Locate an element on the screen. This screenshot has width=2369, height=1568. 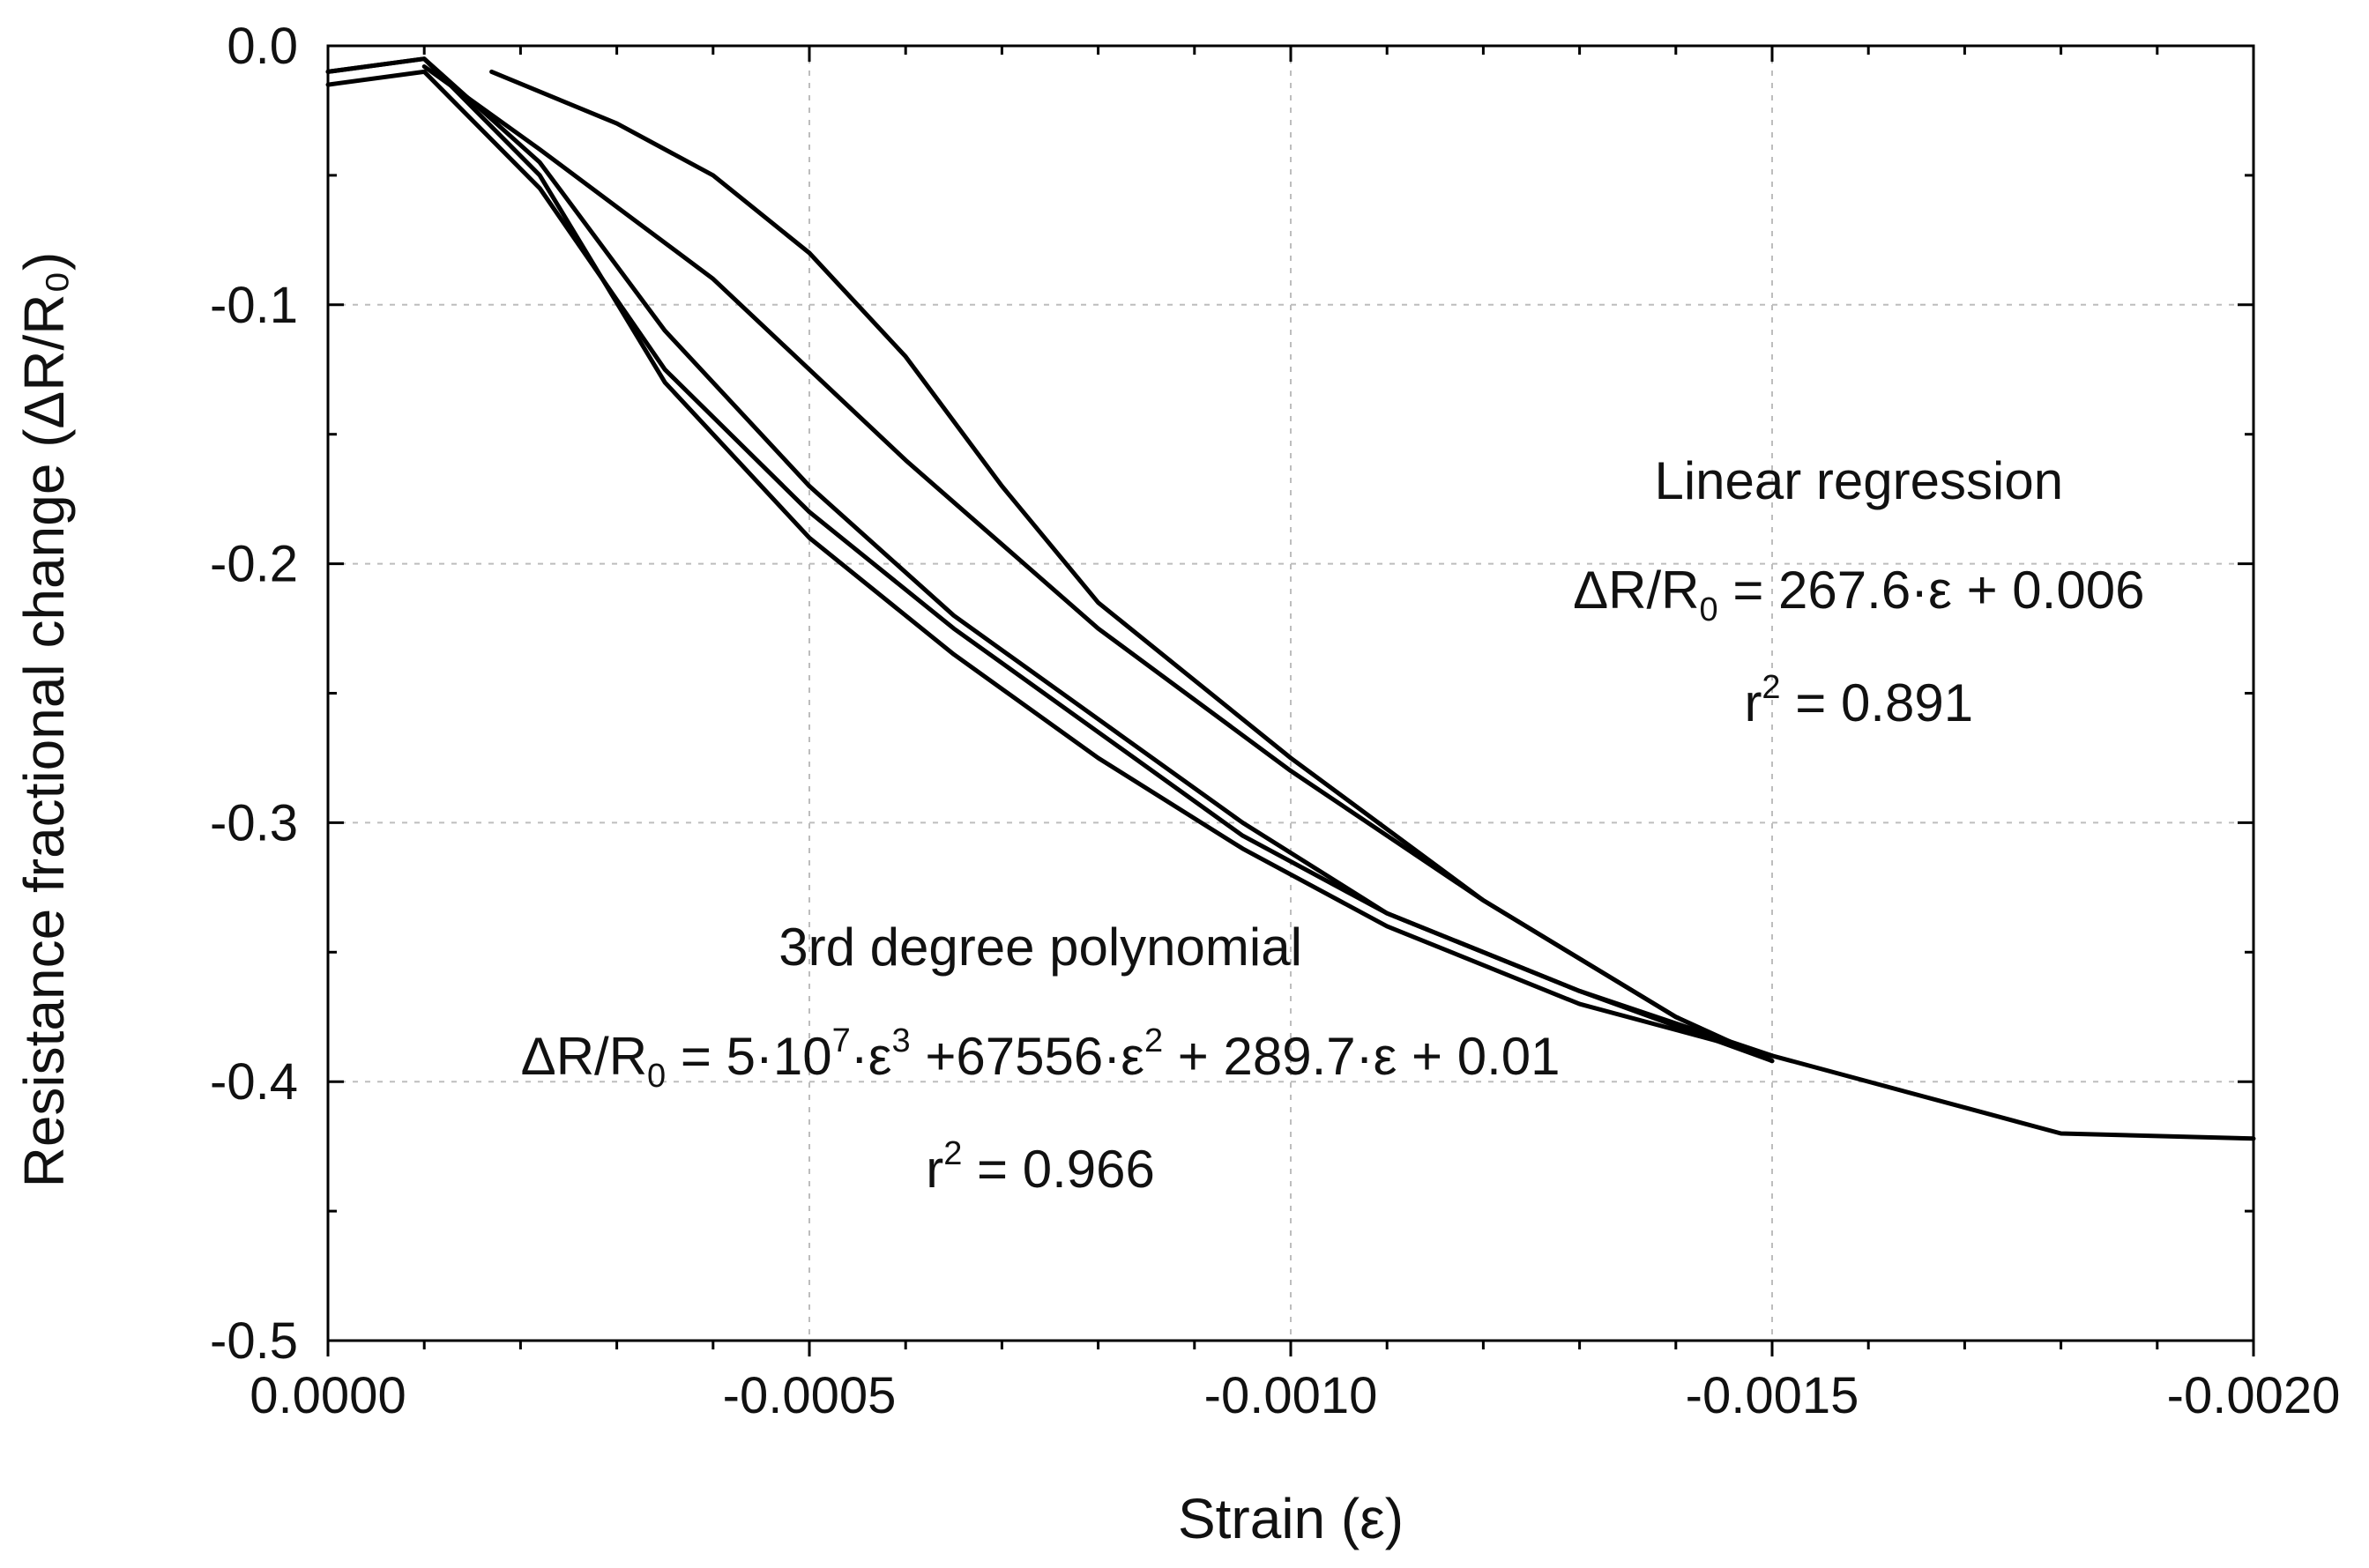
y-tick-label: -0.3 is located at coordinates (254, 822).